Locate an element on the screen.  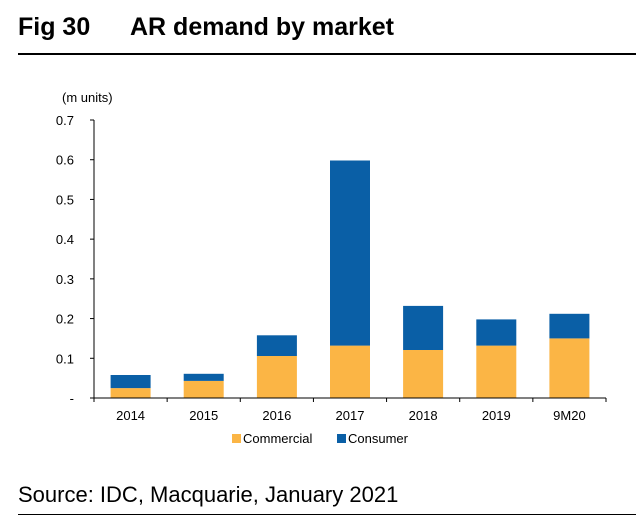
figure-number: Fig 30 is located at coordinates (54, 27).